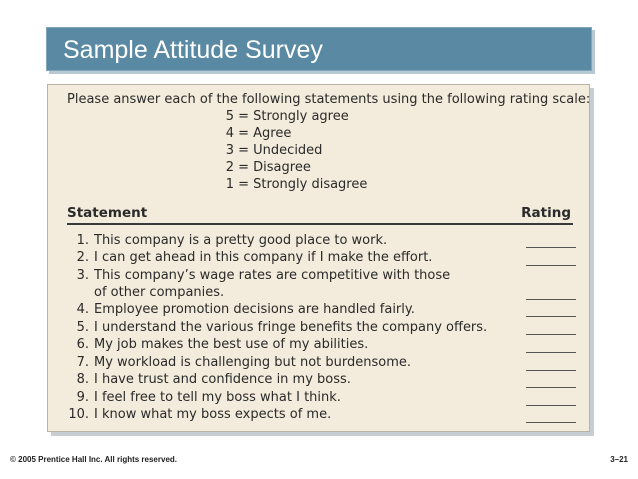 The image size is (638, 479). I want to click on statement-number: 6., so click(82, 344).